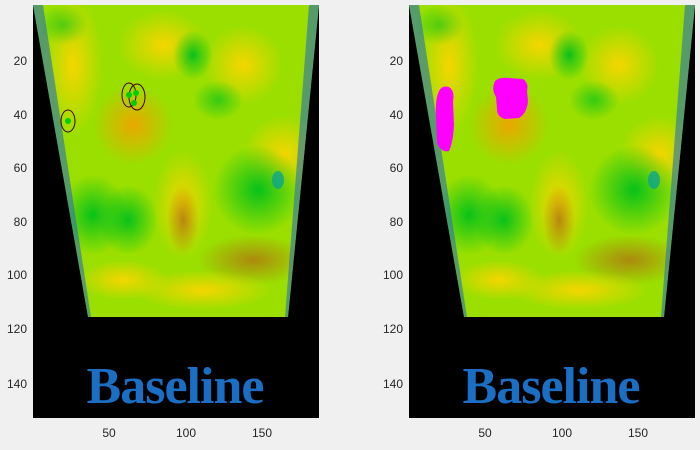 The width and height of the screenshot is (700, 450). Describe the element at coordinates (175, 386) in the screenshot. I see `caption-left: Baseline` at that location.